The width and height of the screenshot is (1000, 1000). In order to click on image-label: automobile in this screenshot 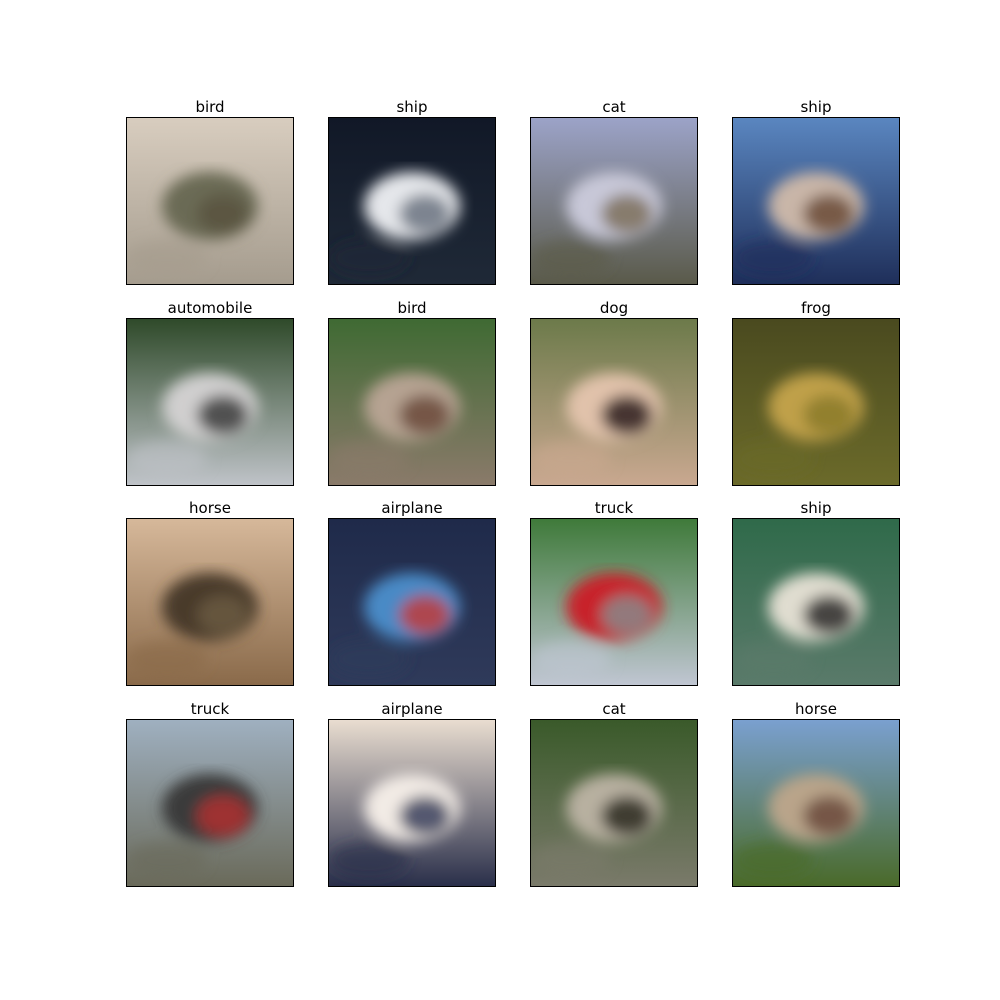, I will do `click(210, 308)`.